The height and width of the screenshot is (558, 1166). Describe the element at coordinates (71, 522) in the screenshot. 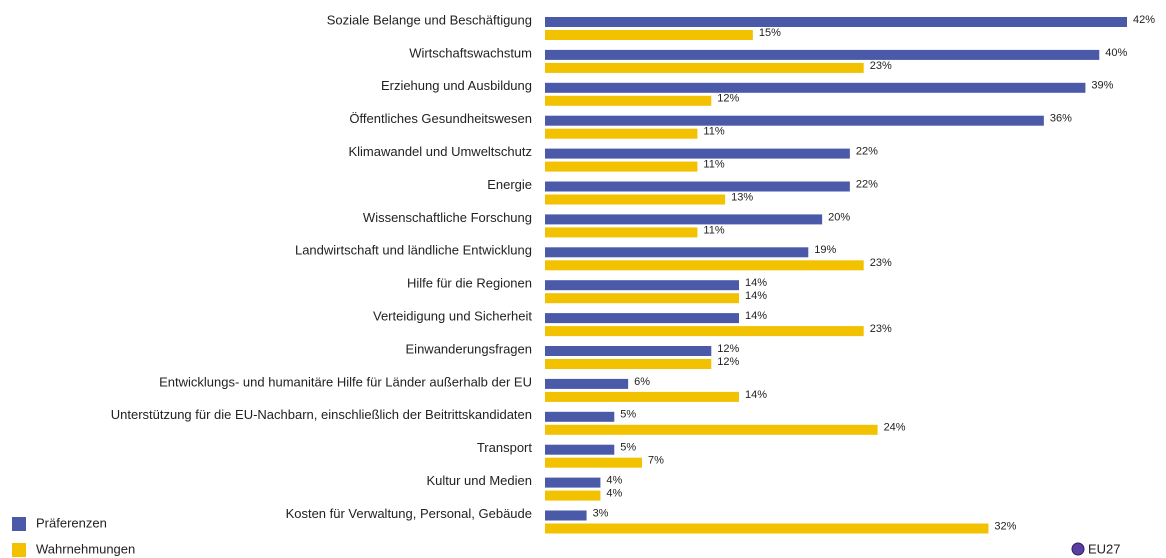

I see `legend-label: Präferenzen` at that location.